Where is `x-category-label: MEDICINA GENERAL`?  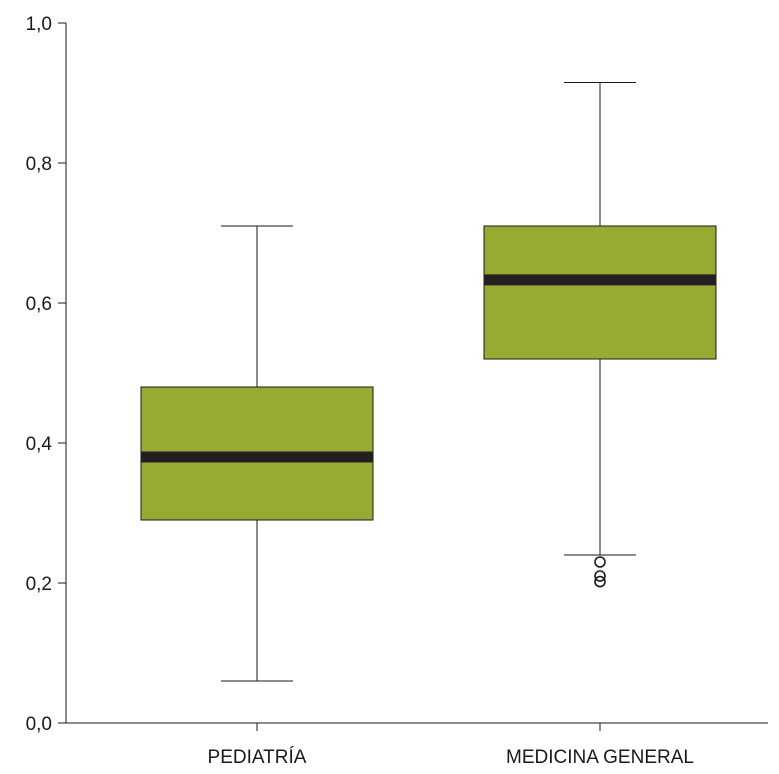
x-category-label: MEDICINA GENERAL is located at coordinates (600, 757).